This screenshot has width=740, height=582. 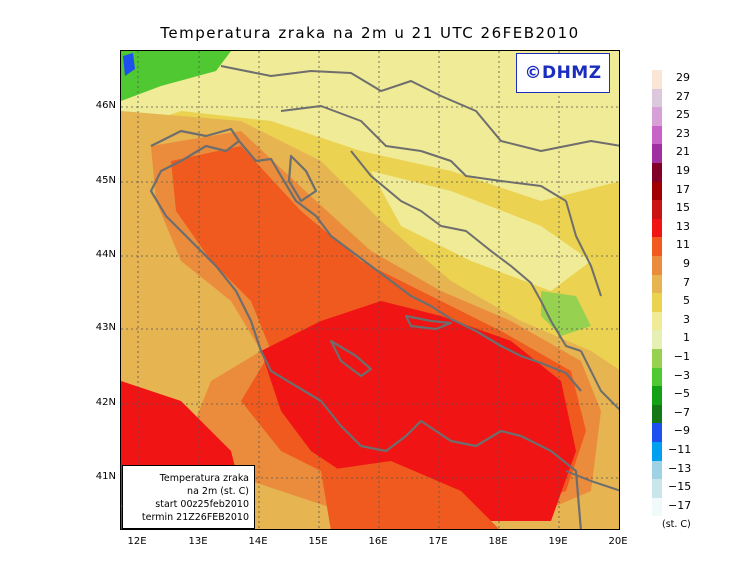 What do you see at coordinates (105, 327) in the screenshot?
I see `lat-label-43n: 43N` at bounding box center [105, 327].